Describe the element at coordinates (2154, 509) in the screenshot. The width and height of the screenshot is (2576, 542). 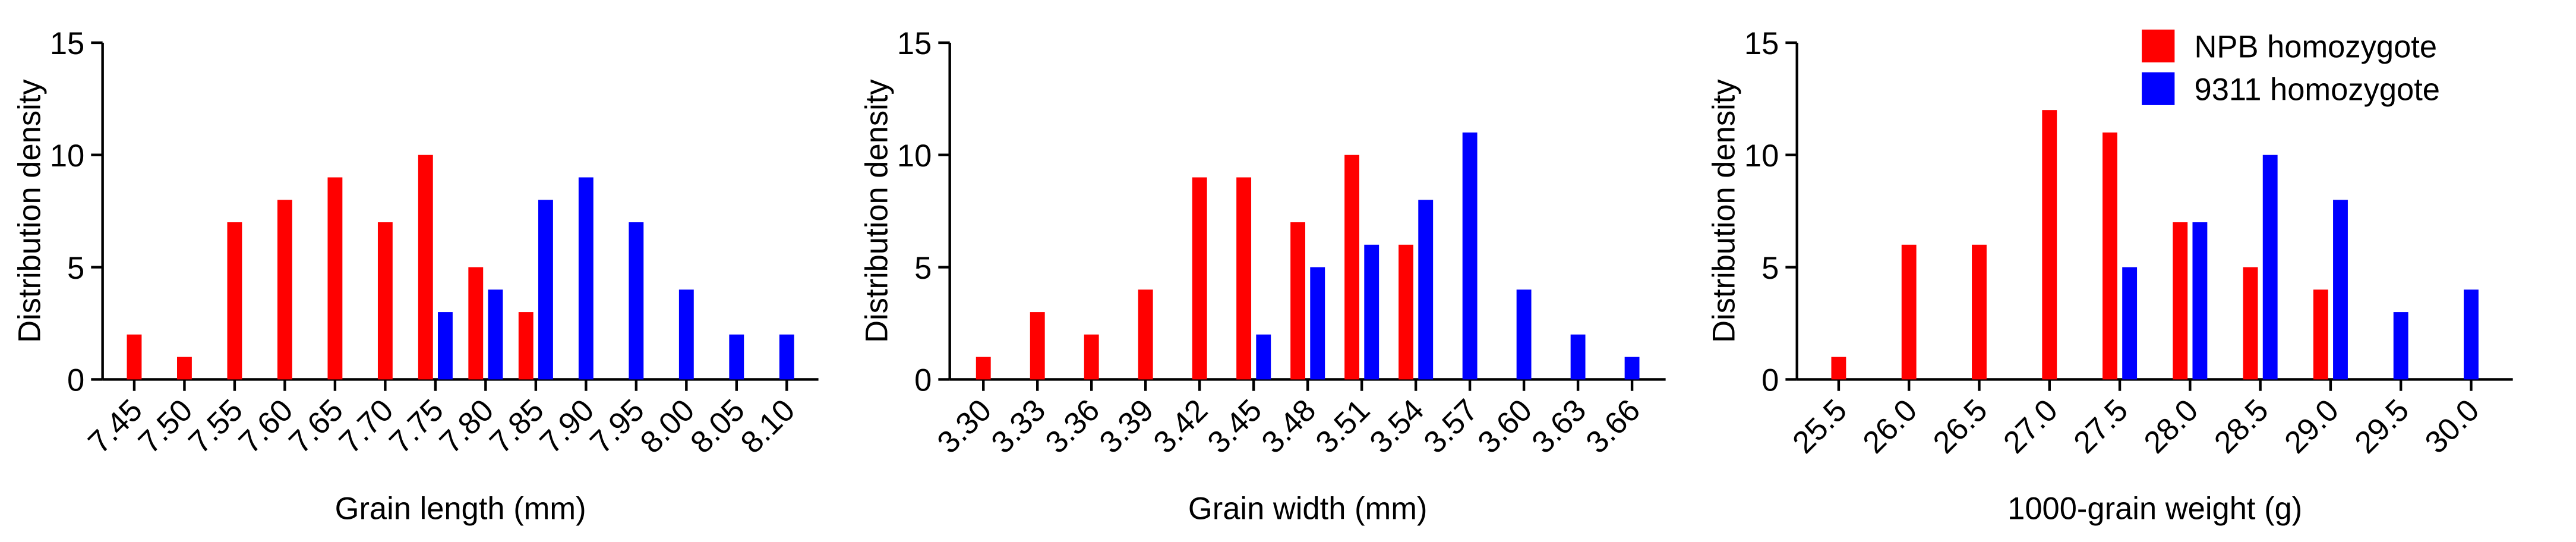
I see `x-axis-label: 1000-grain weight (g)` at that location.